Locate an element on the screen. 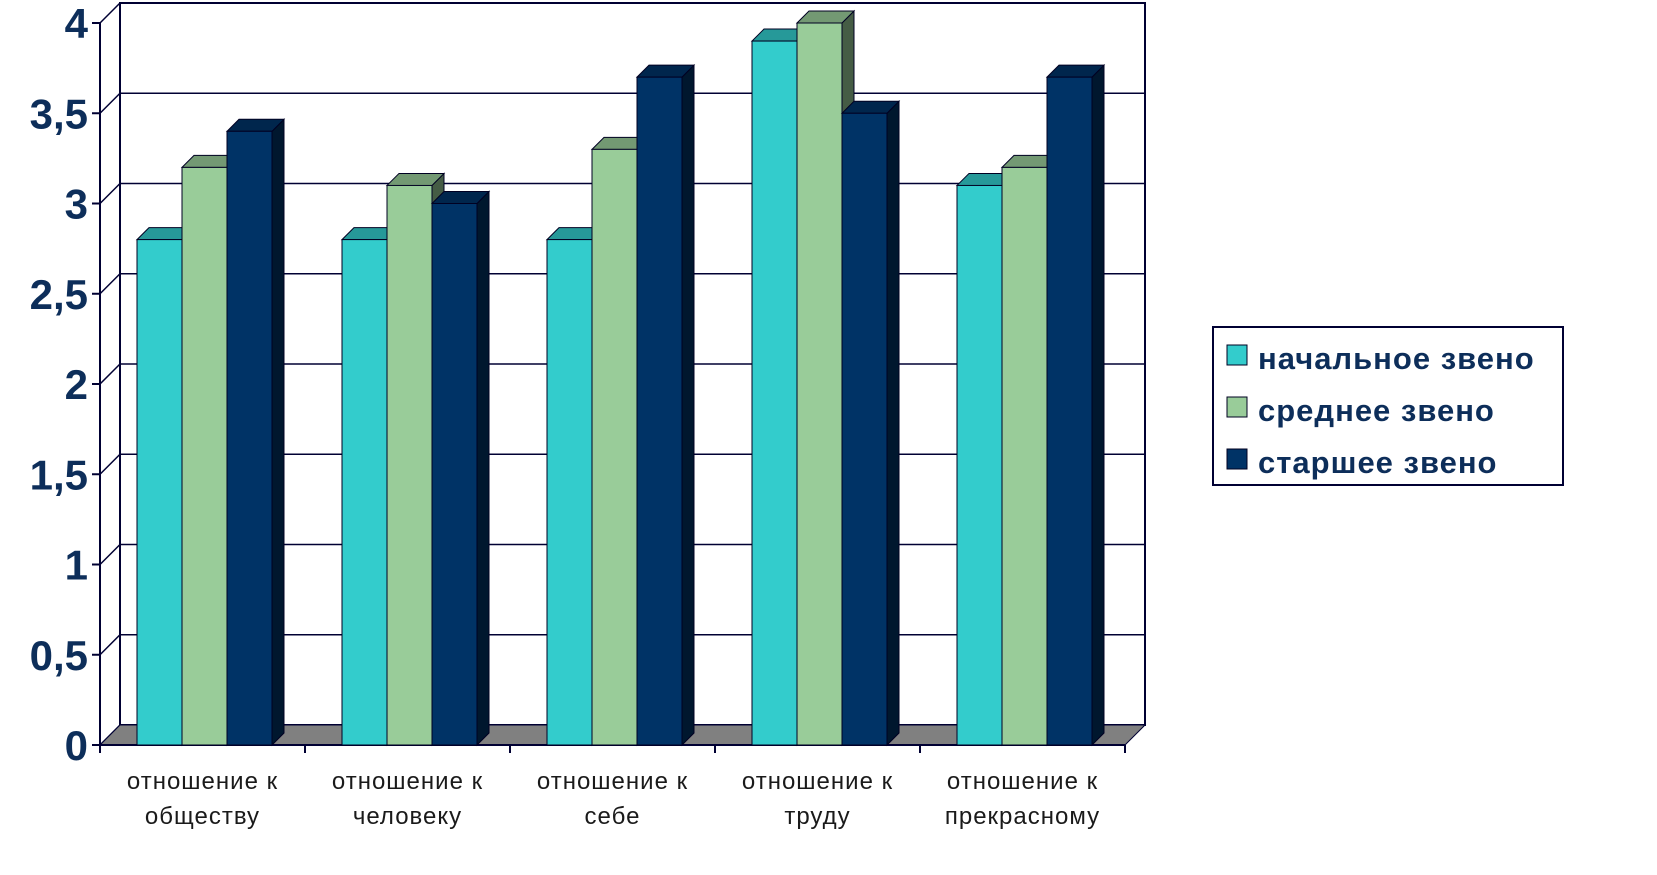  y-tick-label: 0,5 is located at coordinates (59, 655).